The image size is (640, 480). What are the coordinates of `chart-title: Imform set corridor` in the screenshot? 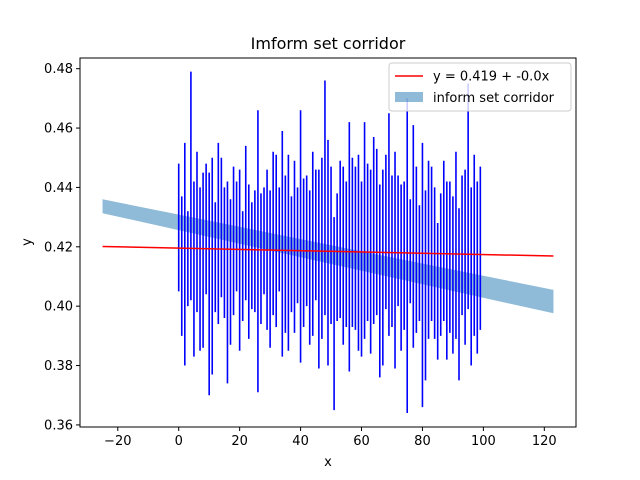 It's located at (328, 43).